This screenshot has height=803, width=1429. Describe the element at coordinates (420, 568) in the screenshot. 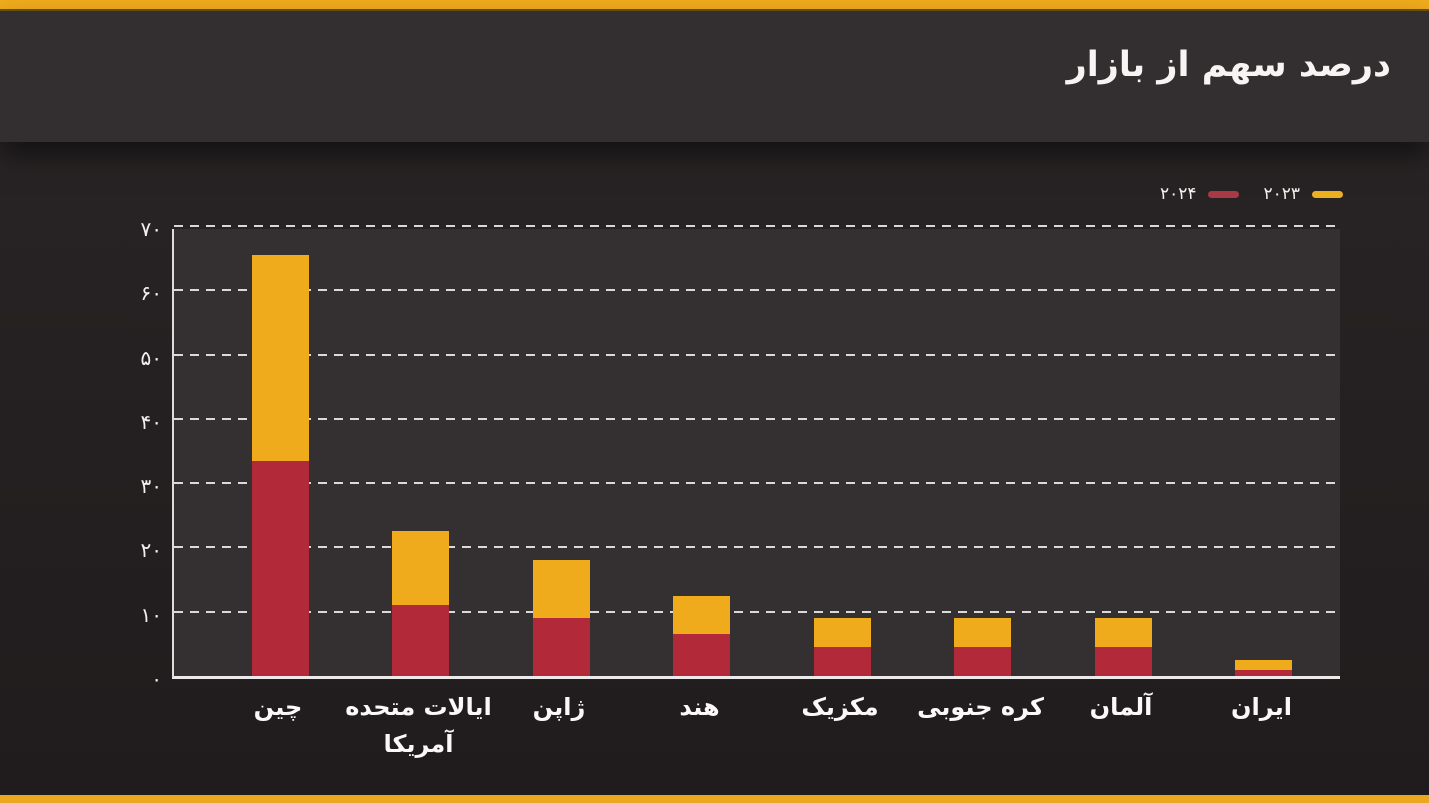

I see `bar-usa-2023` at that location.